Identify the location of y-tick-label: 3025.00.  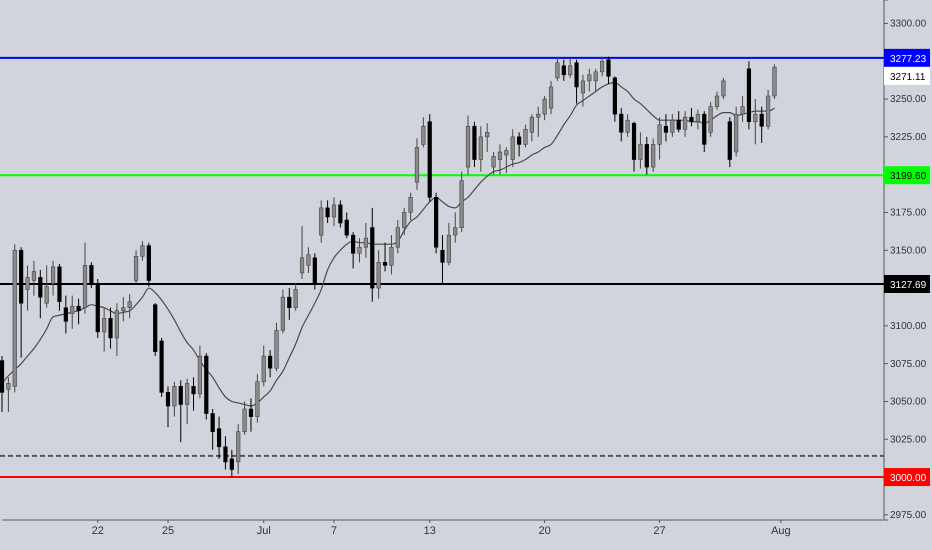
(908, 440).